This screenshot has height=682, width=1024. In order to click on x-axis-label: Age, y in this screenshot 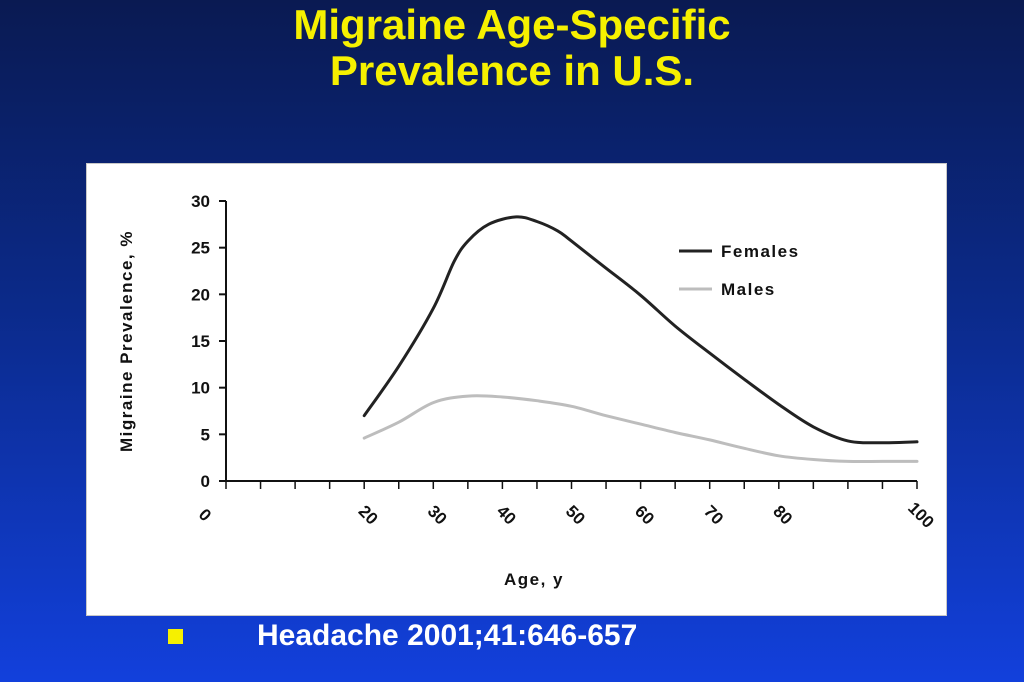, I will do `click(534, 579)`.